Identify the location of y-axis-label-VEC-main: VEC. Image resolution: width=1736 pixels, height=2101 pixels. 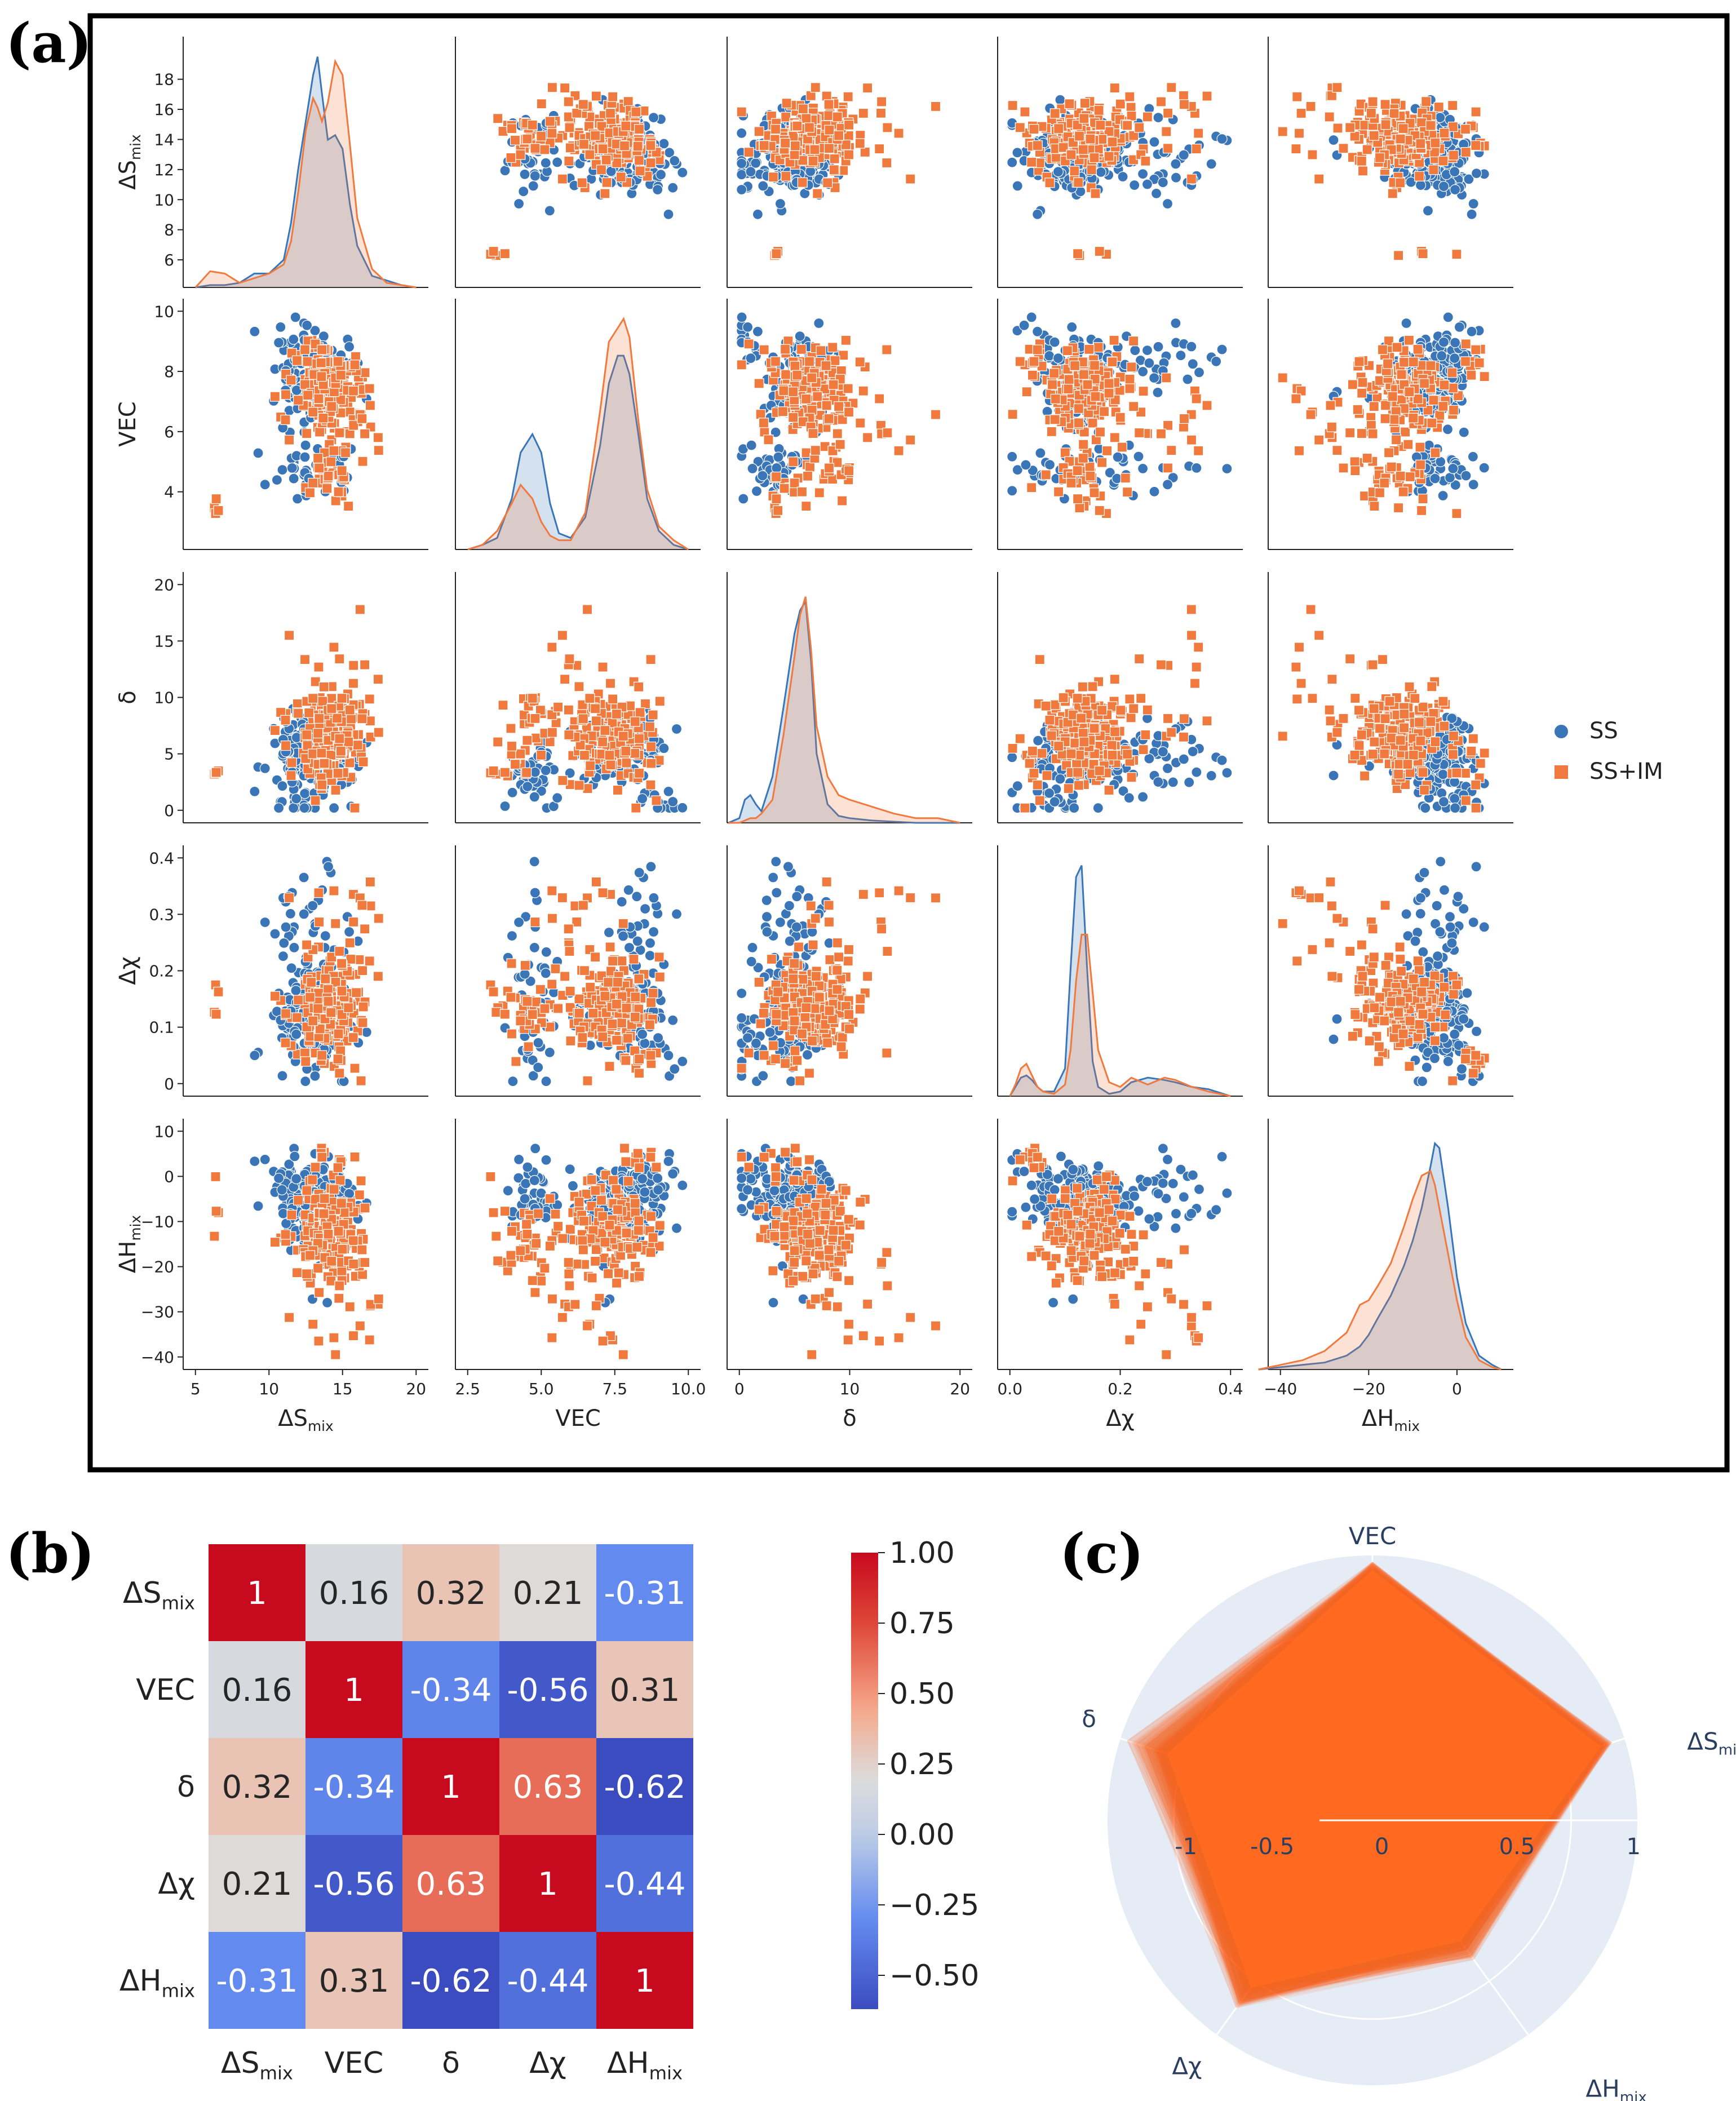
(128, 424).